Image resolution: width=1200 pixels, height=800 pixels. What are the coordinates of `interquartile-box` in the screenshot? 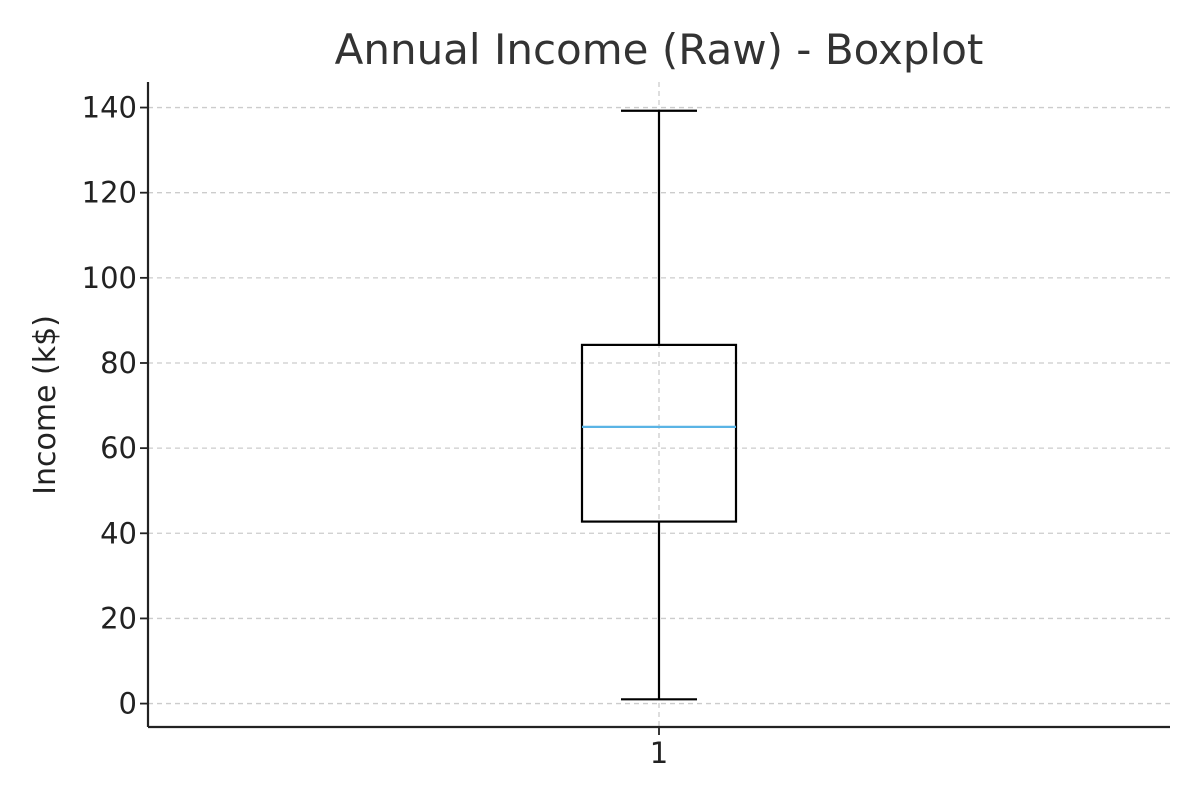 It's located at (659, 433).